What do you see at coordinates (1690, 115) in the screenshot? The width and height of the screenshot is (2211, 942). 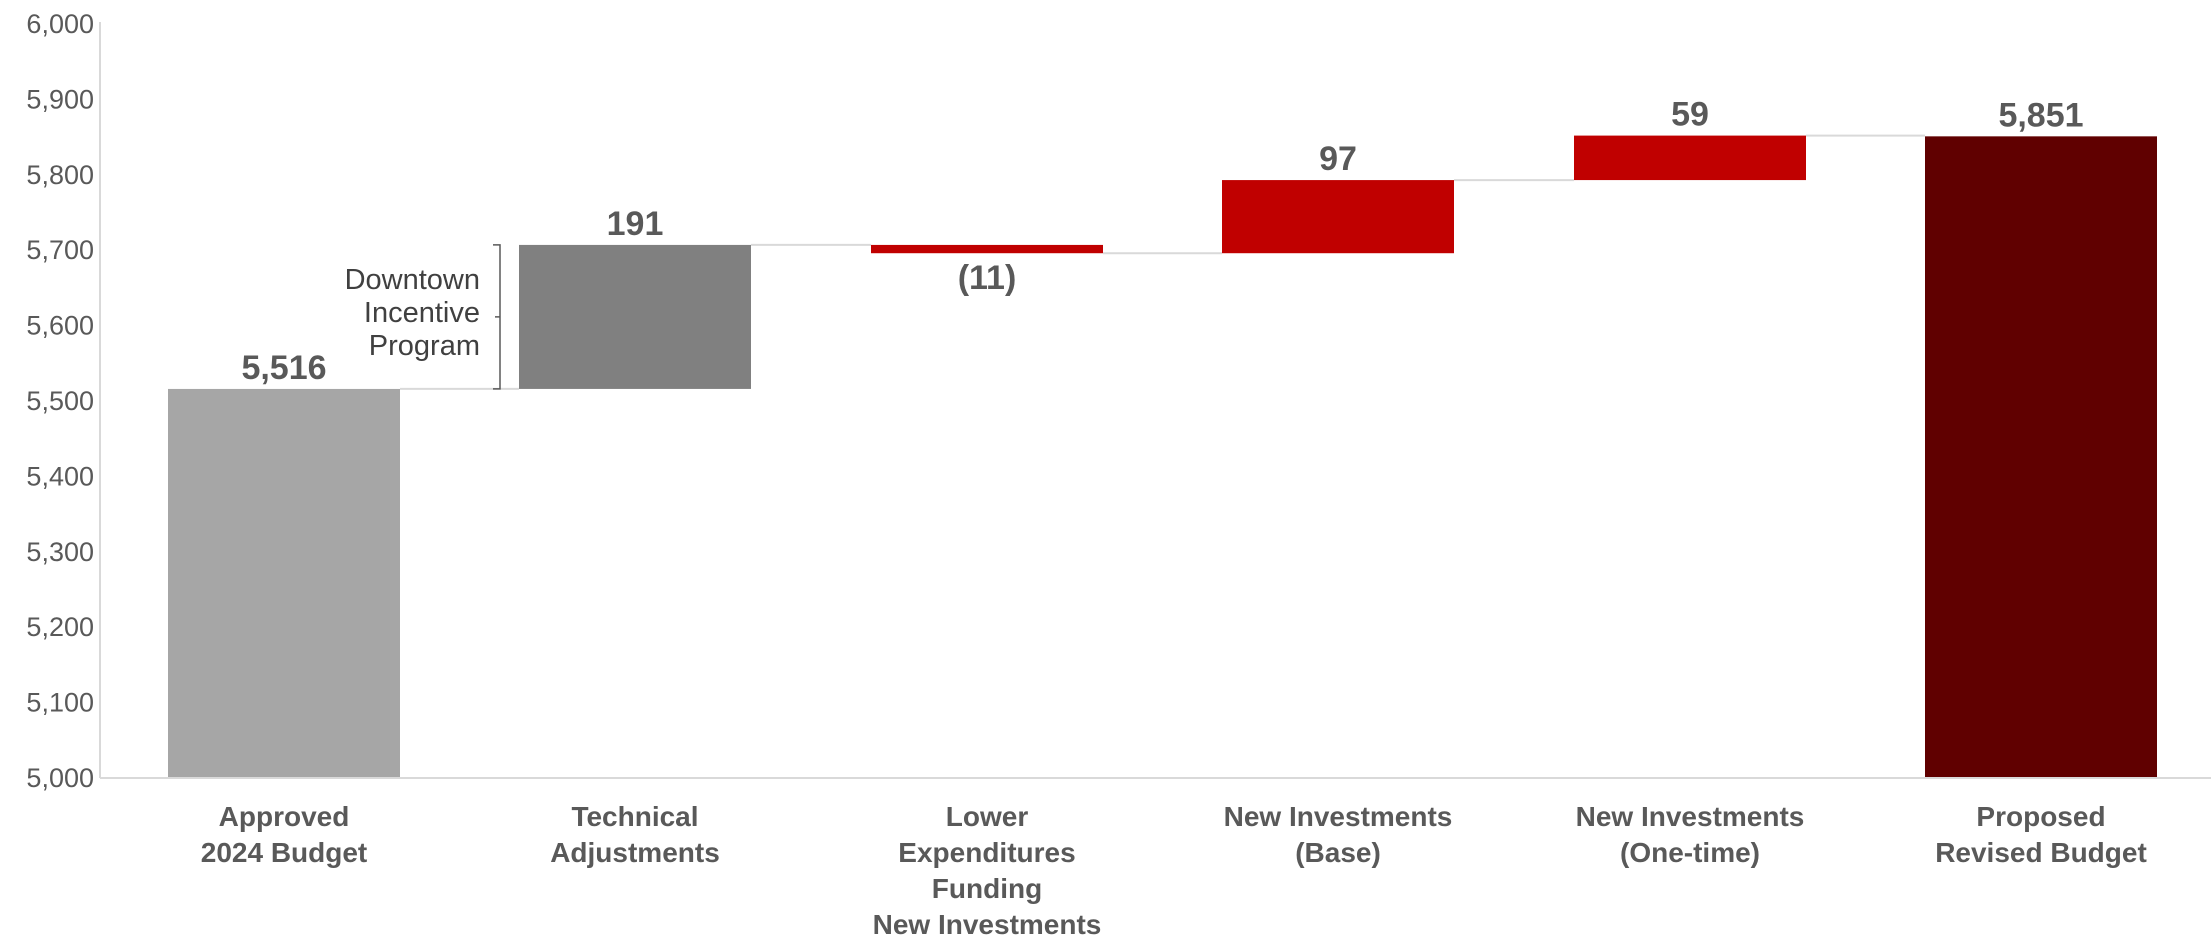 I see `data-label: 59` at bounding box center [1690, 115].